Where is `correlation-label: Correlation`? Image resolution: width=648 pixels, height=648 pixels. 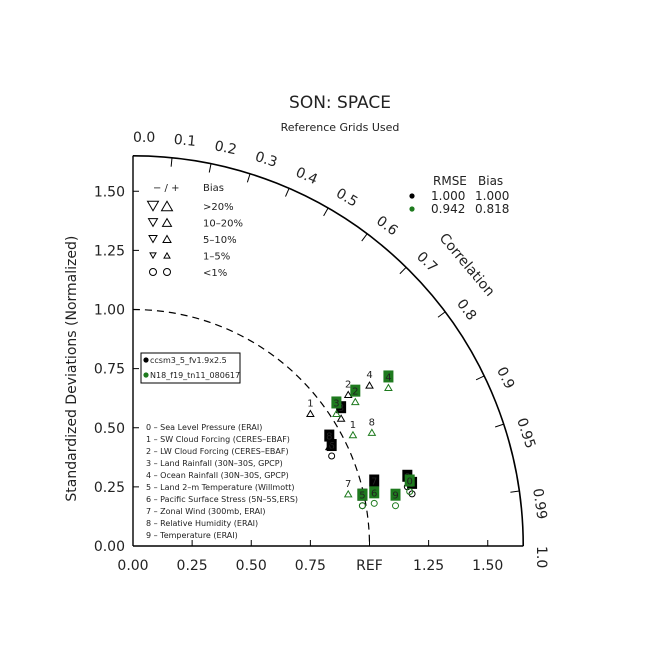
correlation-label: Correlation is located at coordinates (467, 264).